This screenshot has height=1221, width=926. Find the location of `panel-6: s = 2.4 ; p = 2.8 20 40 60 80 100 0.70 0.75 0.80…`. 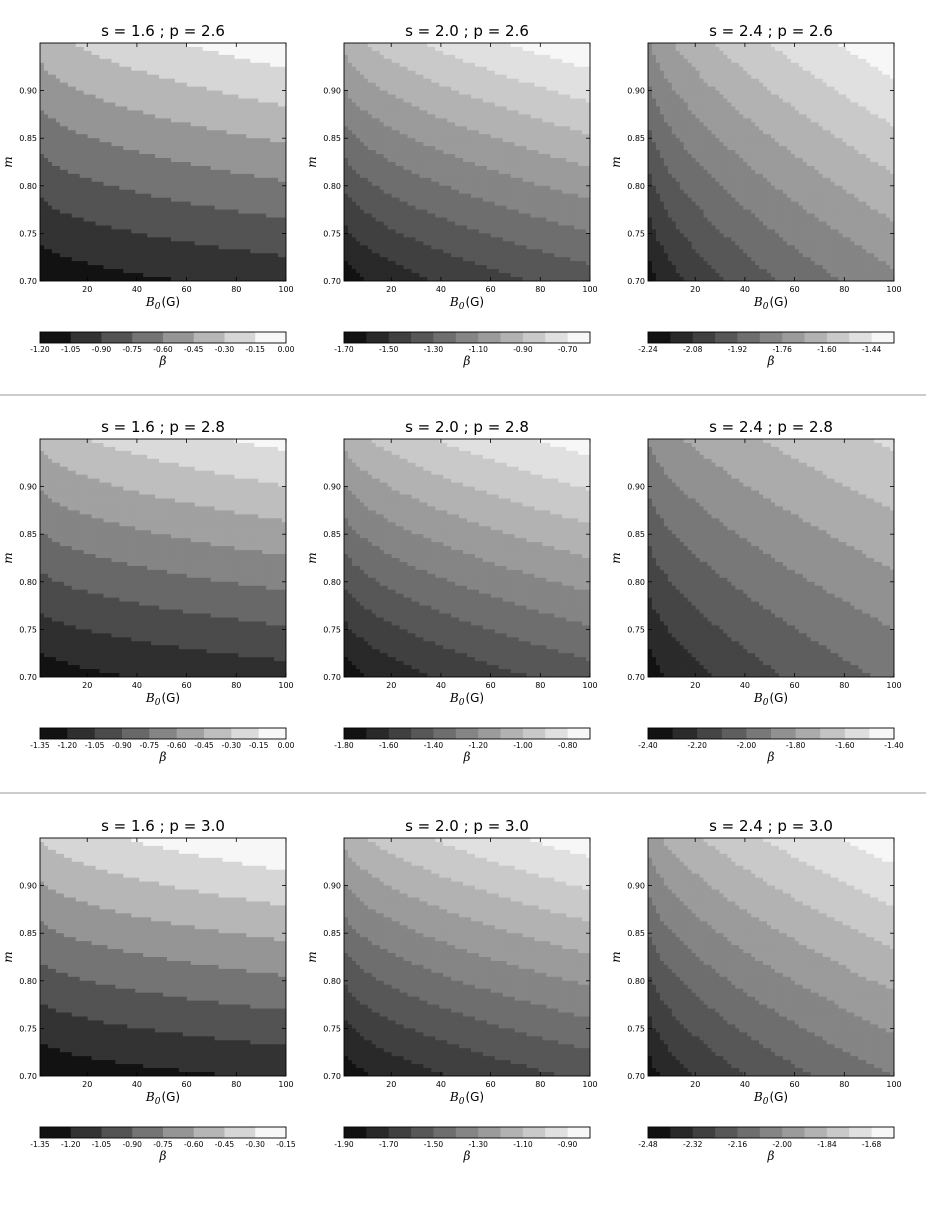

panel-6: s = 2.4 ; p = 2.8 20 40 60 80 100 0.70 0.75 0.80… is located at coordinates (756, 591).